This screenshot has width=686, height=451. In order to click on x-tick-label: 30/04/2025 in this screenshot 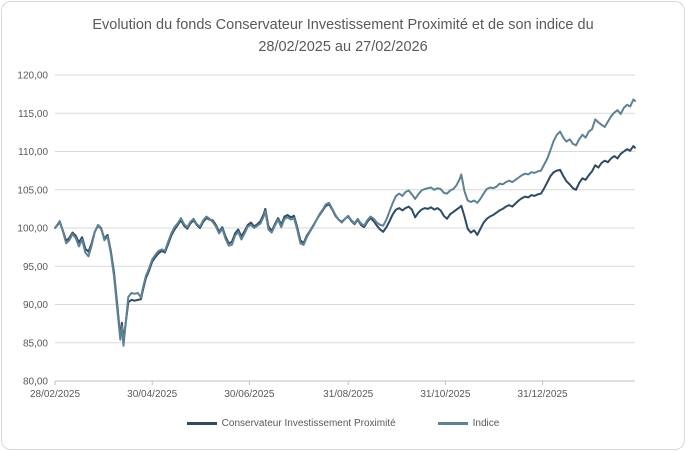, I will do `click(152, 394)`.